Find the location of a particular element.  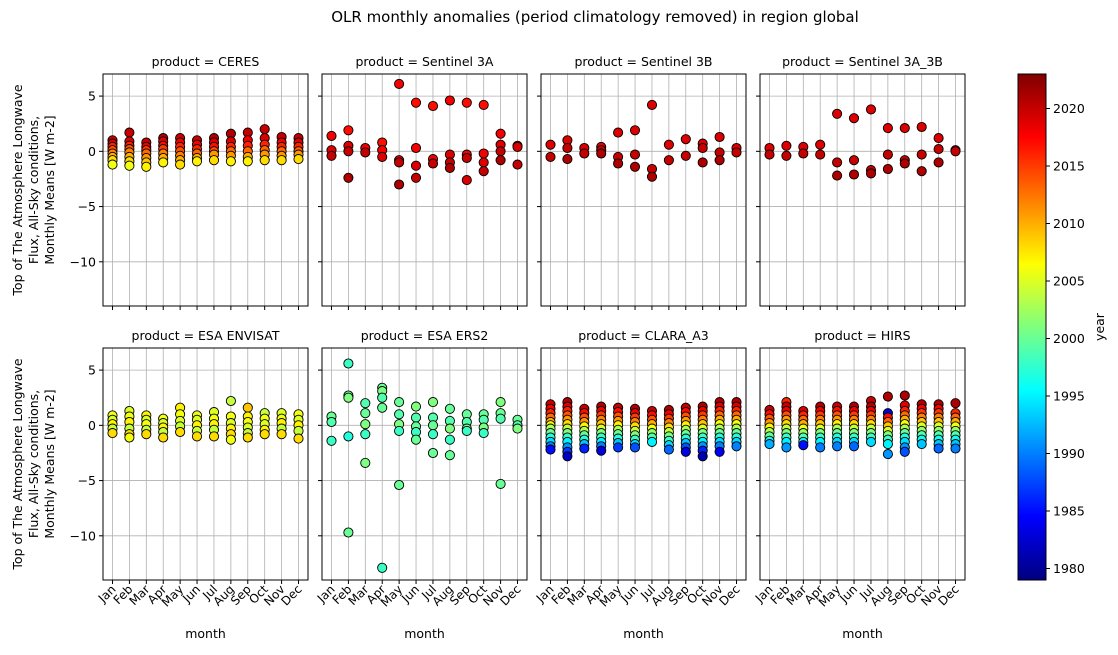

panel-title: product = Sentinel 3A is located at coordinates (425, 61).